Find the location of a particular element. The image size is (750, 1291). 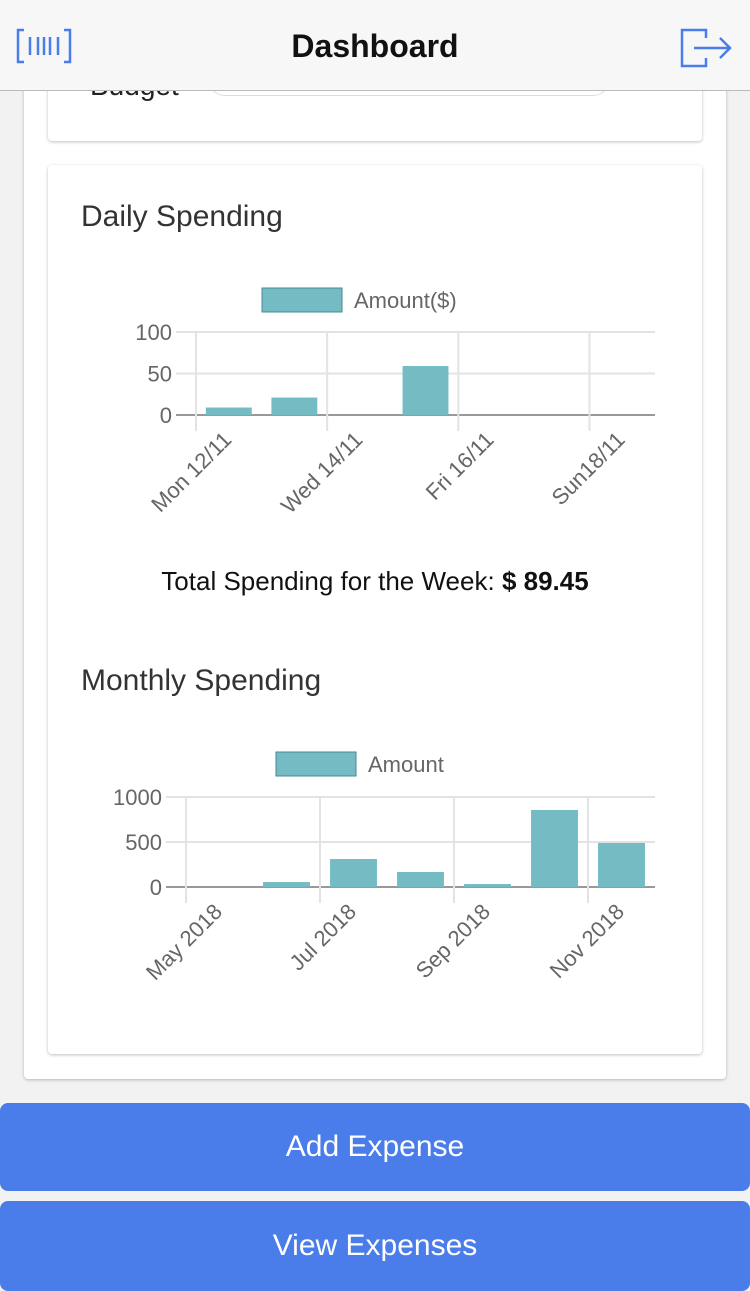

x-tick-label: Sep 2018 is located at coordinates (453, 941).